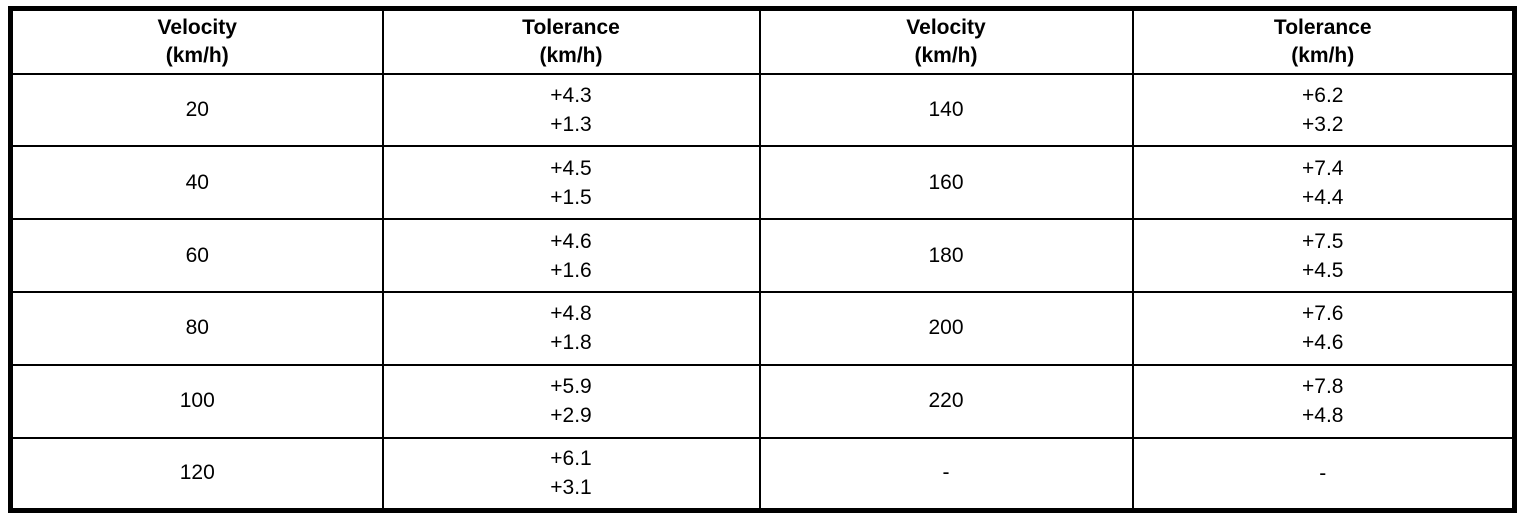 The height and width of the screenshot is (520, 1520). I want to click on tolerance-cell: +5.9 +2.9, so click(571, 401).